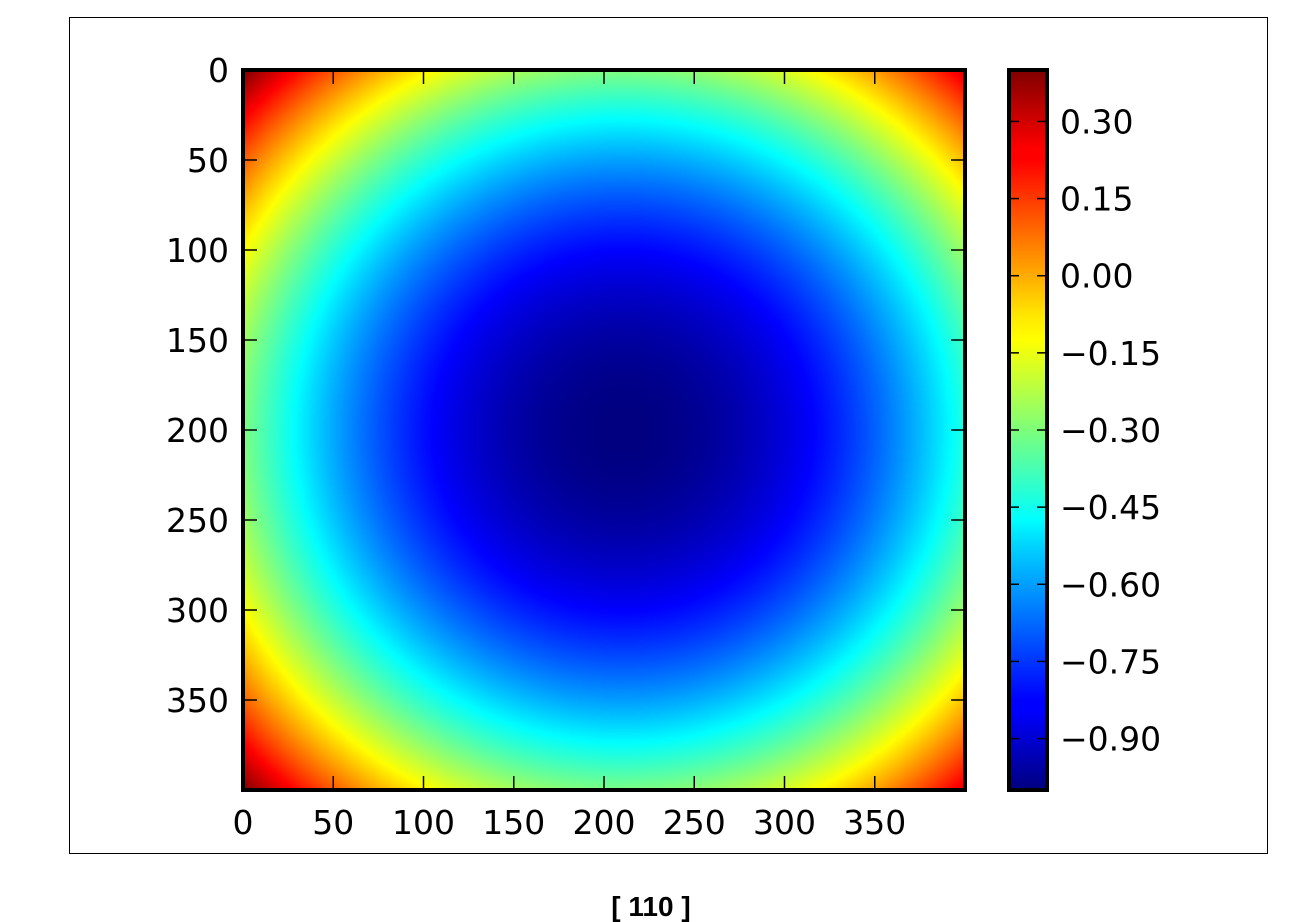 The image size is (1302, 922). Describe the element at coordinates (784, 822) in the screenshot. I see `x-tick-label: 300` at that location.